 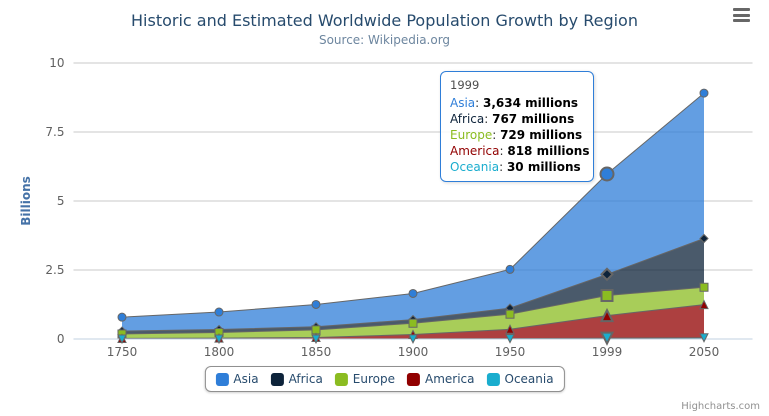 I want to click on svg-text: 5, so click(x=61, y=201).